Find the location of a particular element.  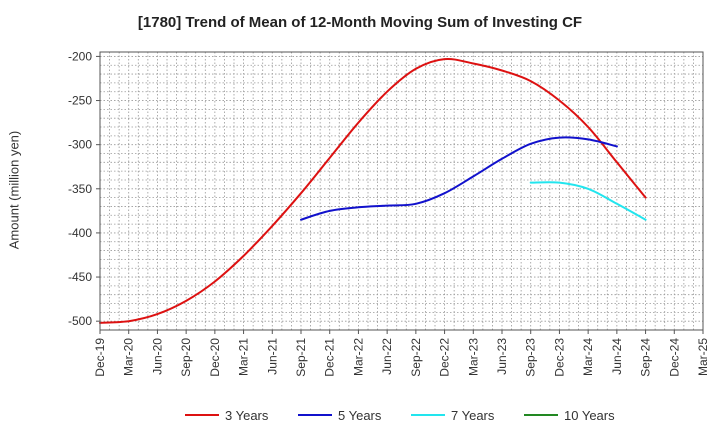

x-tick-label: Mar-20 is located at coordinates (129, 357).